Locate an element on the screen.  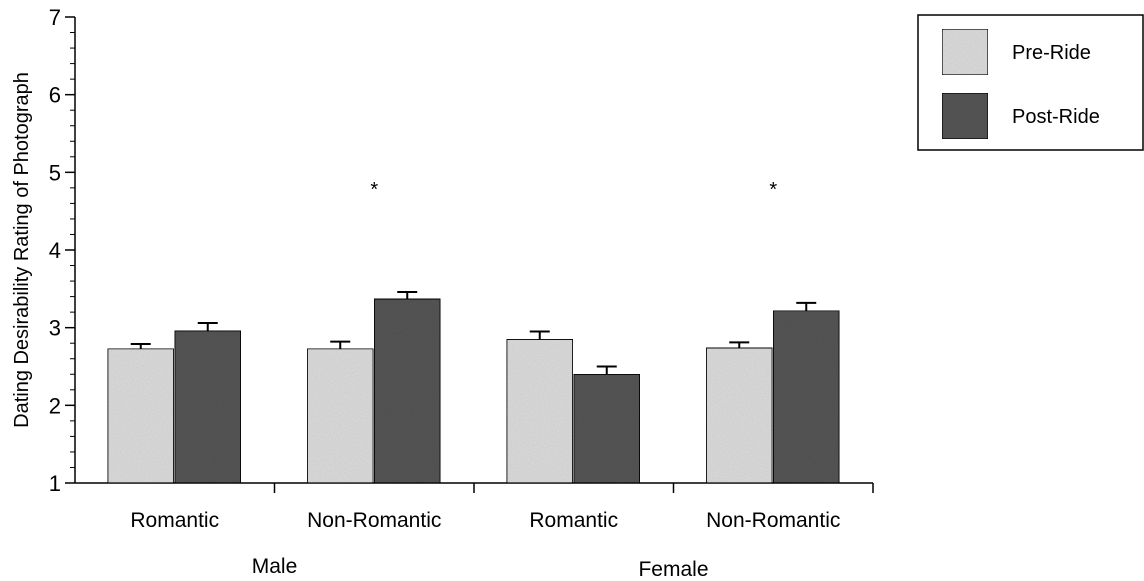
y-axis-title: Dating Desirability Rating of Photograph is located at coordinates (22, 250).